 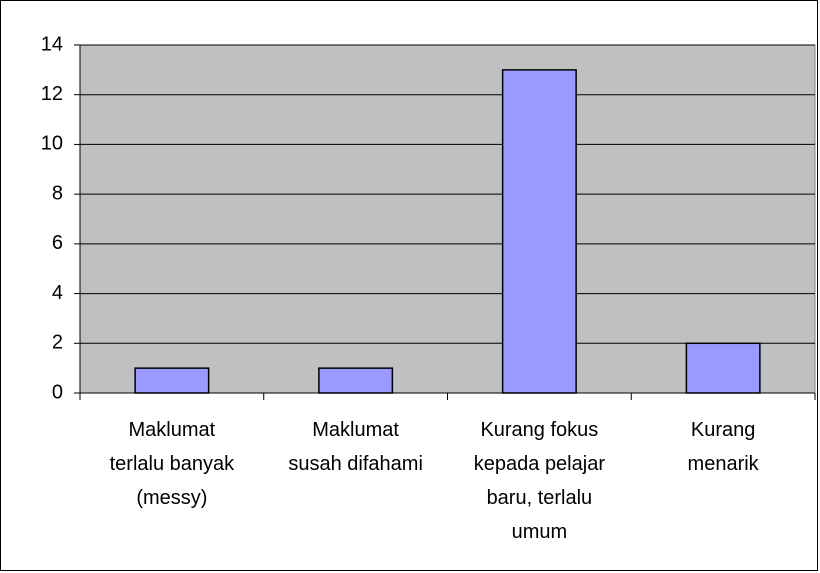 I want to click on y-tick-label: 0, so click(x=57, y=392).